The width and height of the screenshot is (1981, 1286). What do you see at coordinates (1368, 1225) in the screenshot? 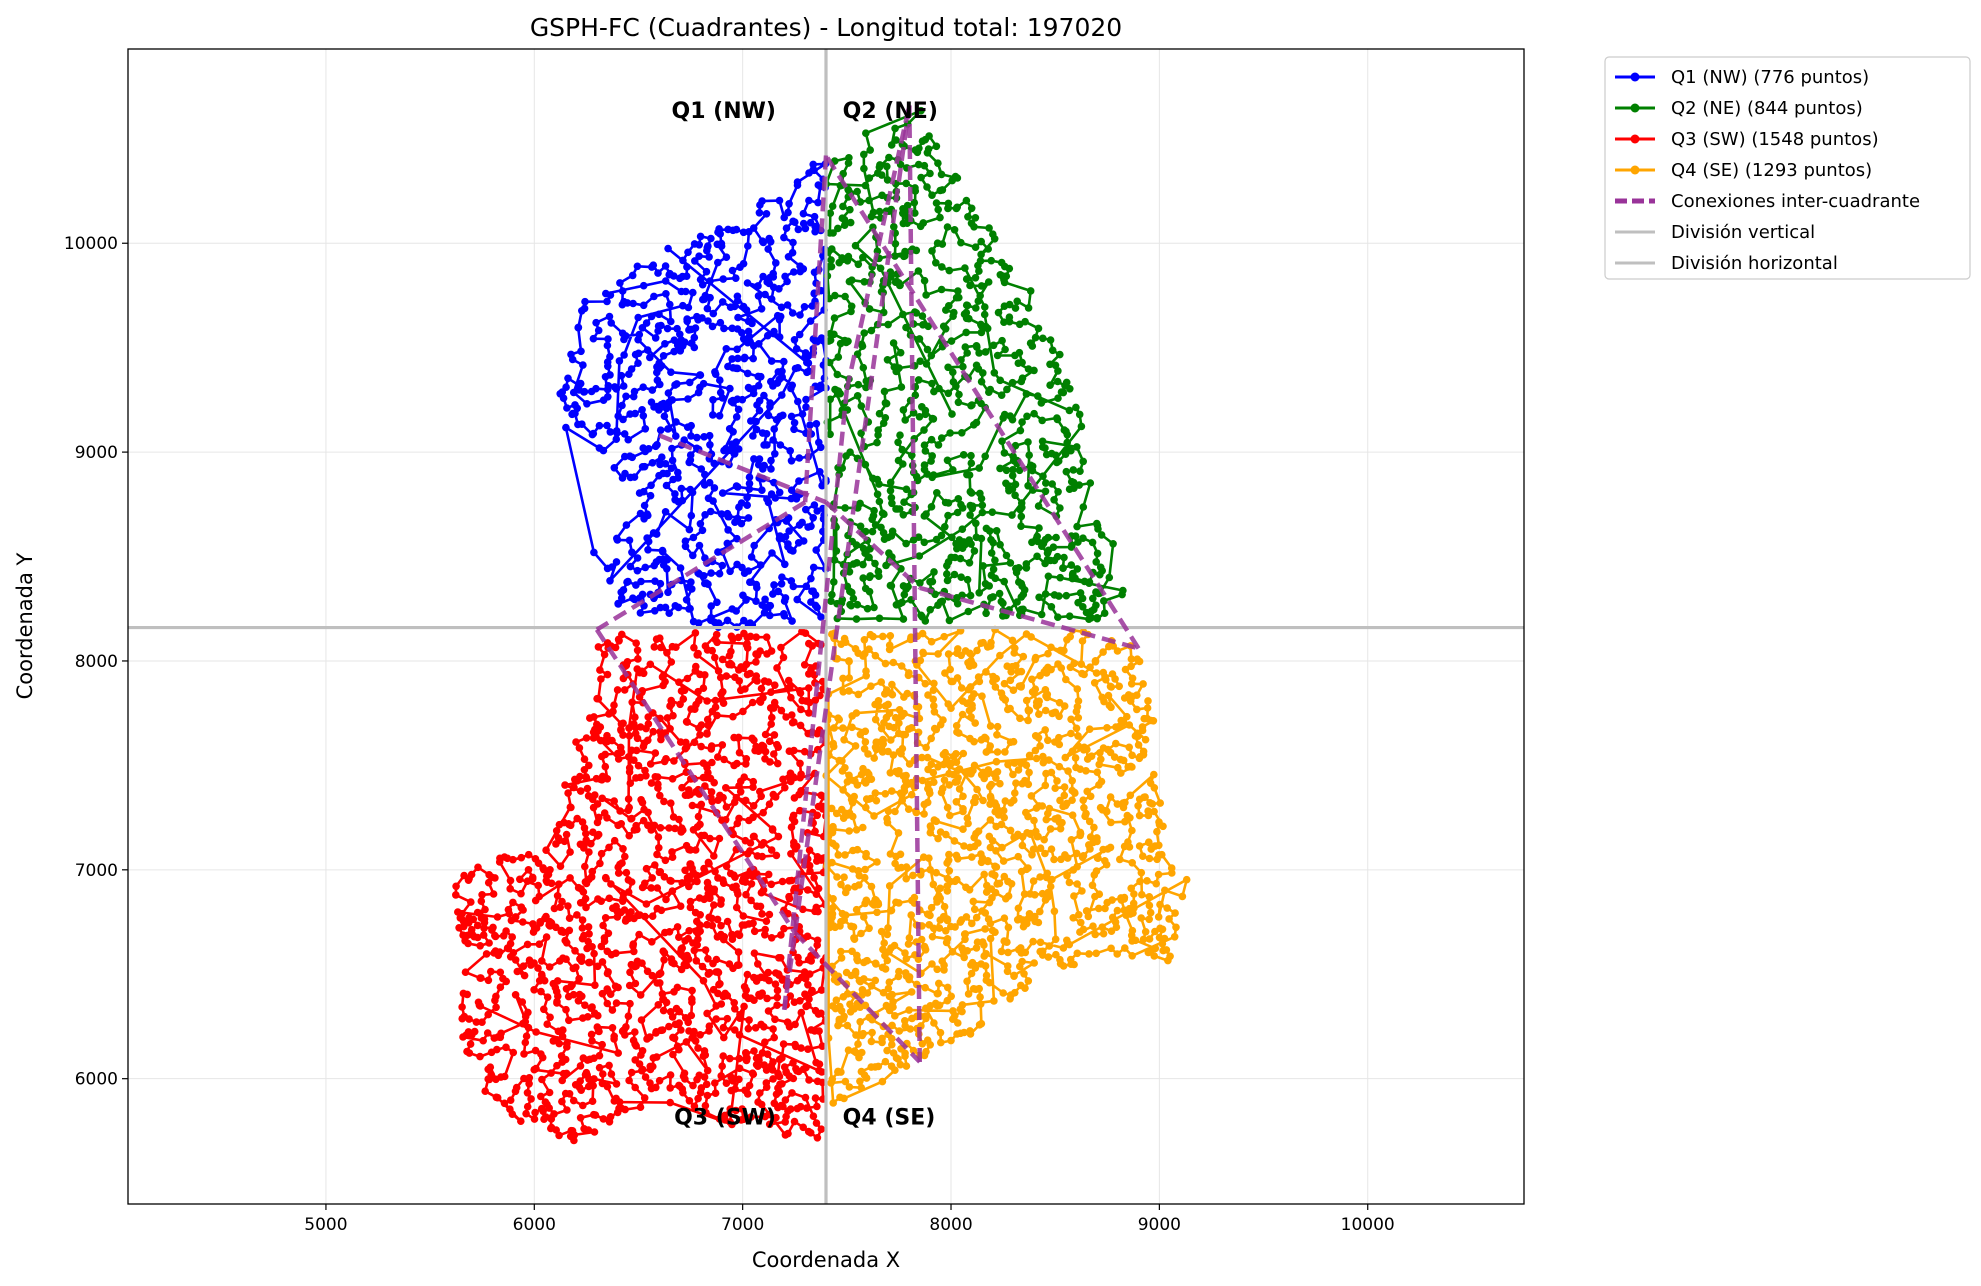
I see `x-tick-label: 10000` at bounding box center [1368, 1225].